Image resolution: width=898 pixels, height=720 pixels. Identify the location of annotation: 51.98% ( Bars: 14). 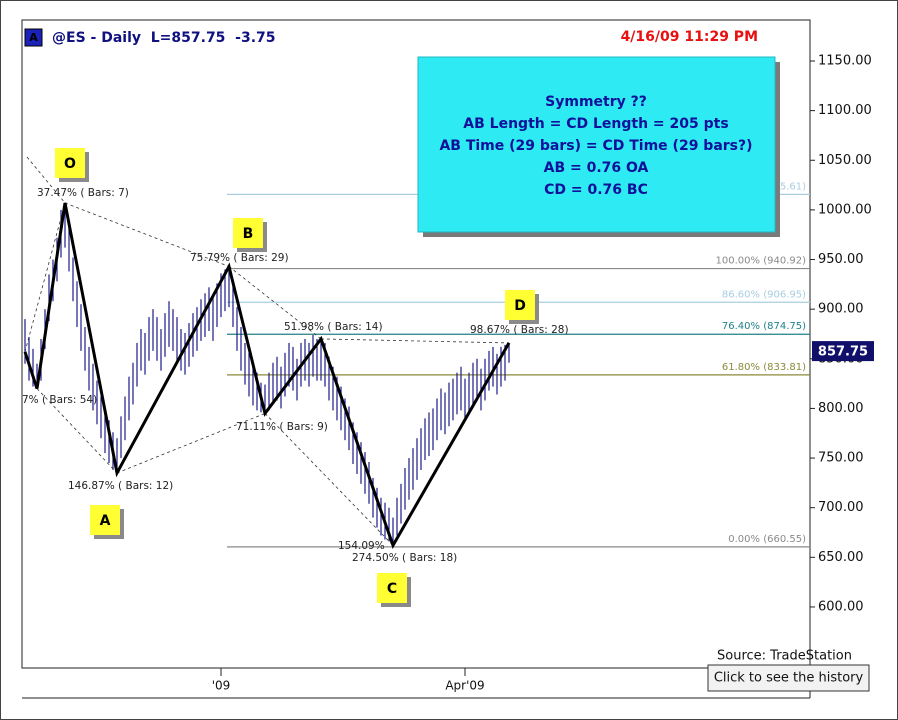
(333, 327).